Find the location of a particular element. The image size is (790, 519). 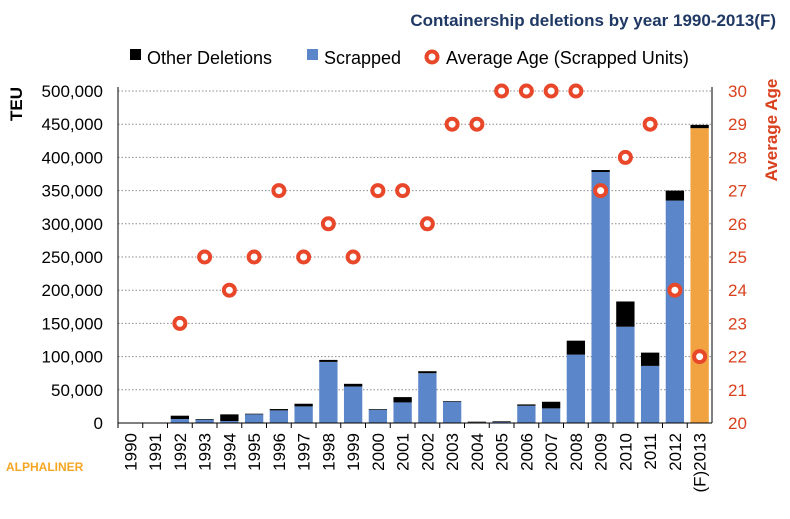

y-tick-label: 450,000 is located at coordinates (72, 124).